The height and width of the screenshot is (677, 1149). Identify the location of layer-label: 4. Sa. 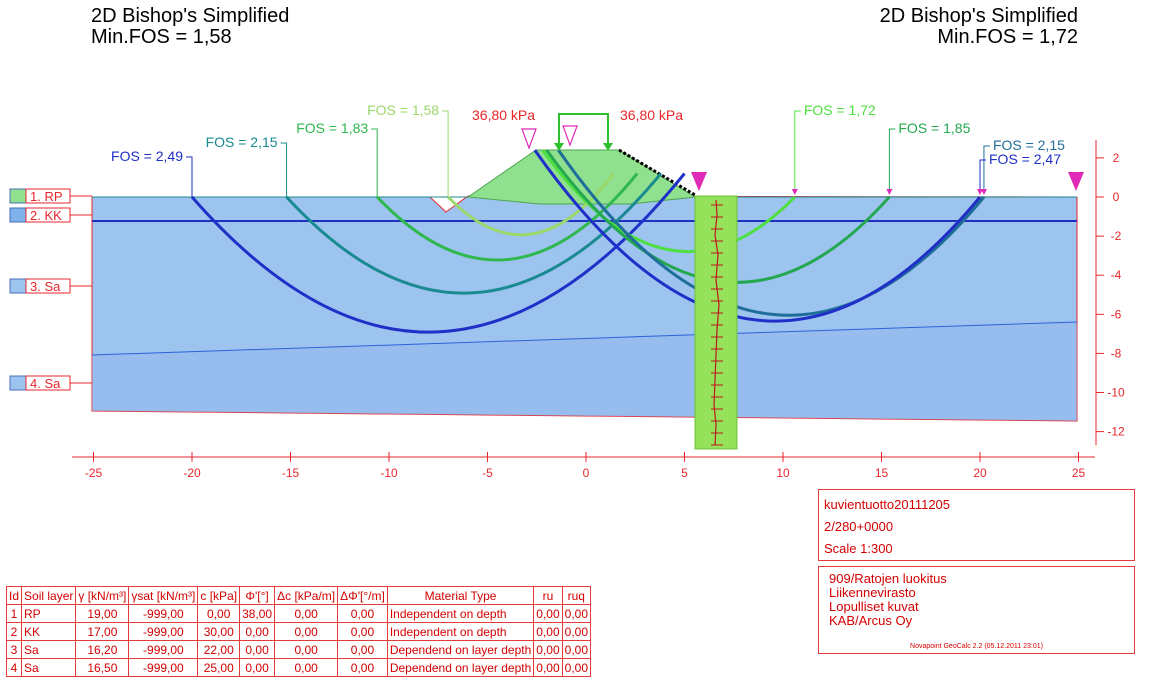
(45, 383).